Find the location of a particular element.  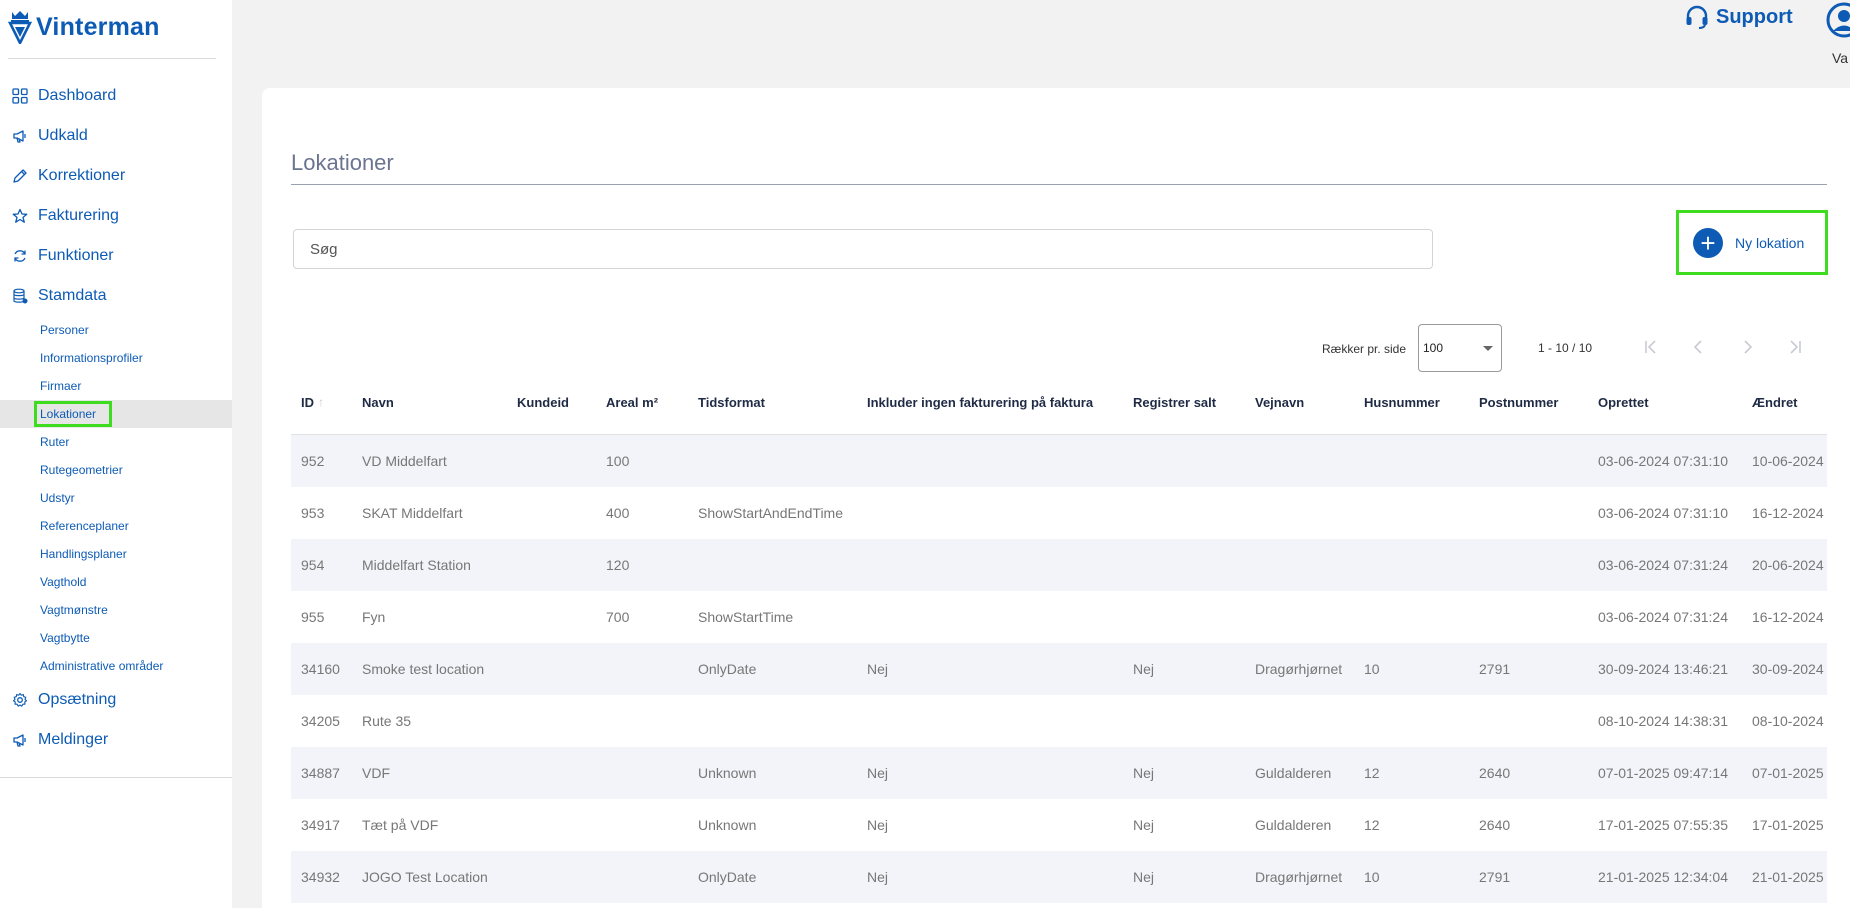

header-label: Vejnavn is located at coordinates (1280, 402).